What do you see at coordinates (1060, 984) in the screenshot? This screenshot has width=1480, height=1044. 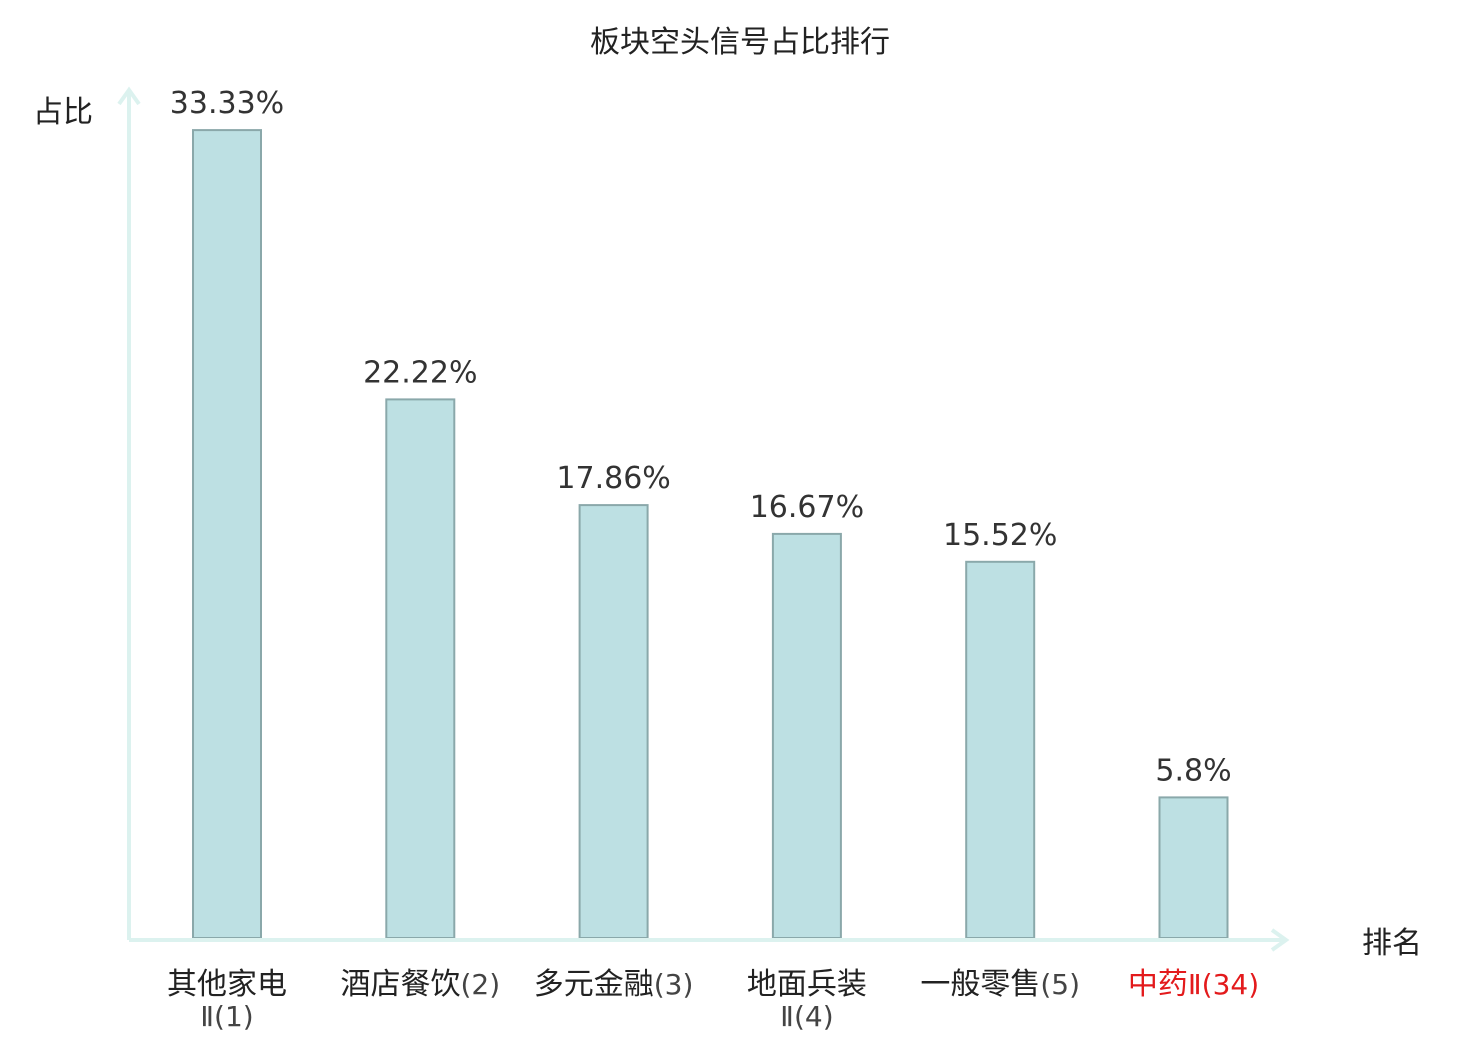 I see `category-rank-5: (5)` at bounding box center [1060, 984].